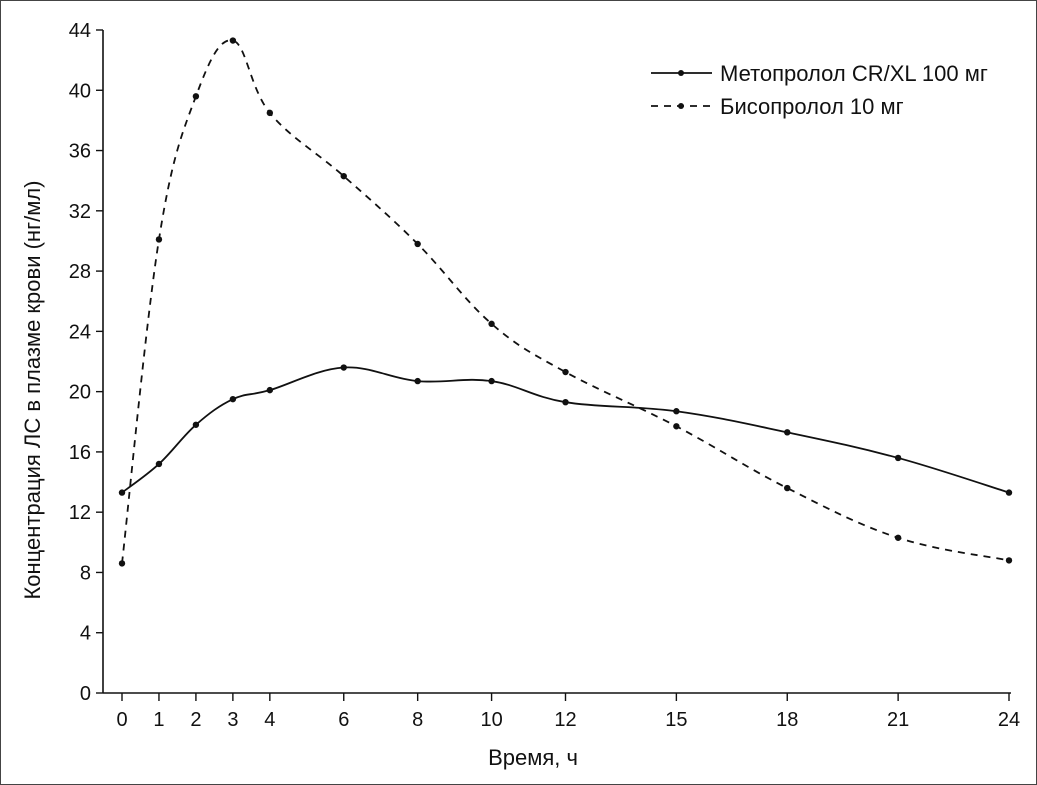  Describe the element at coordinates (32, 389) in the screenshot. I see `y-axis-title: Концентрация ЛС в плазме крови (нг/мл)` at that location.